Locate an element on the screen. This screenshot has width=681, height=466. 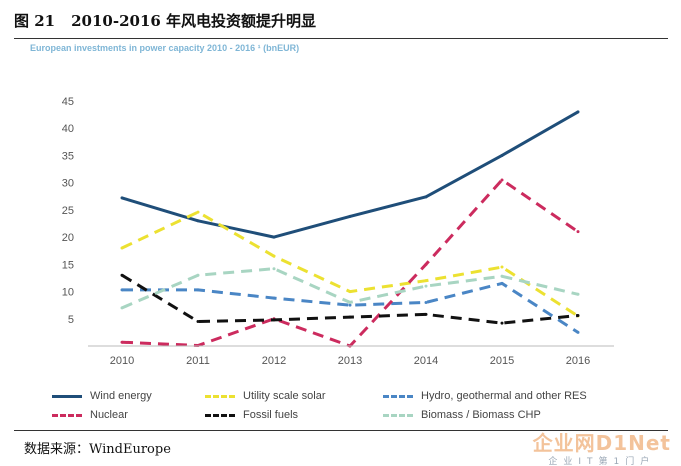
data-point-nuclear-2010 is located at coordinates (122, 342).